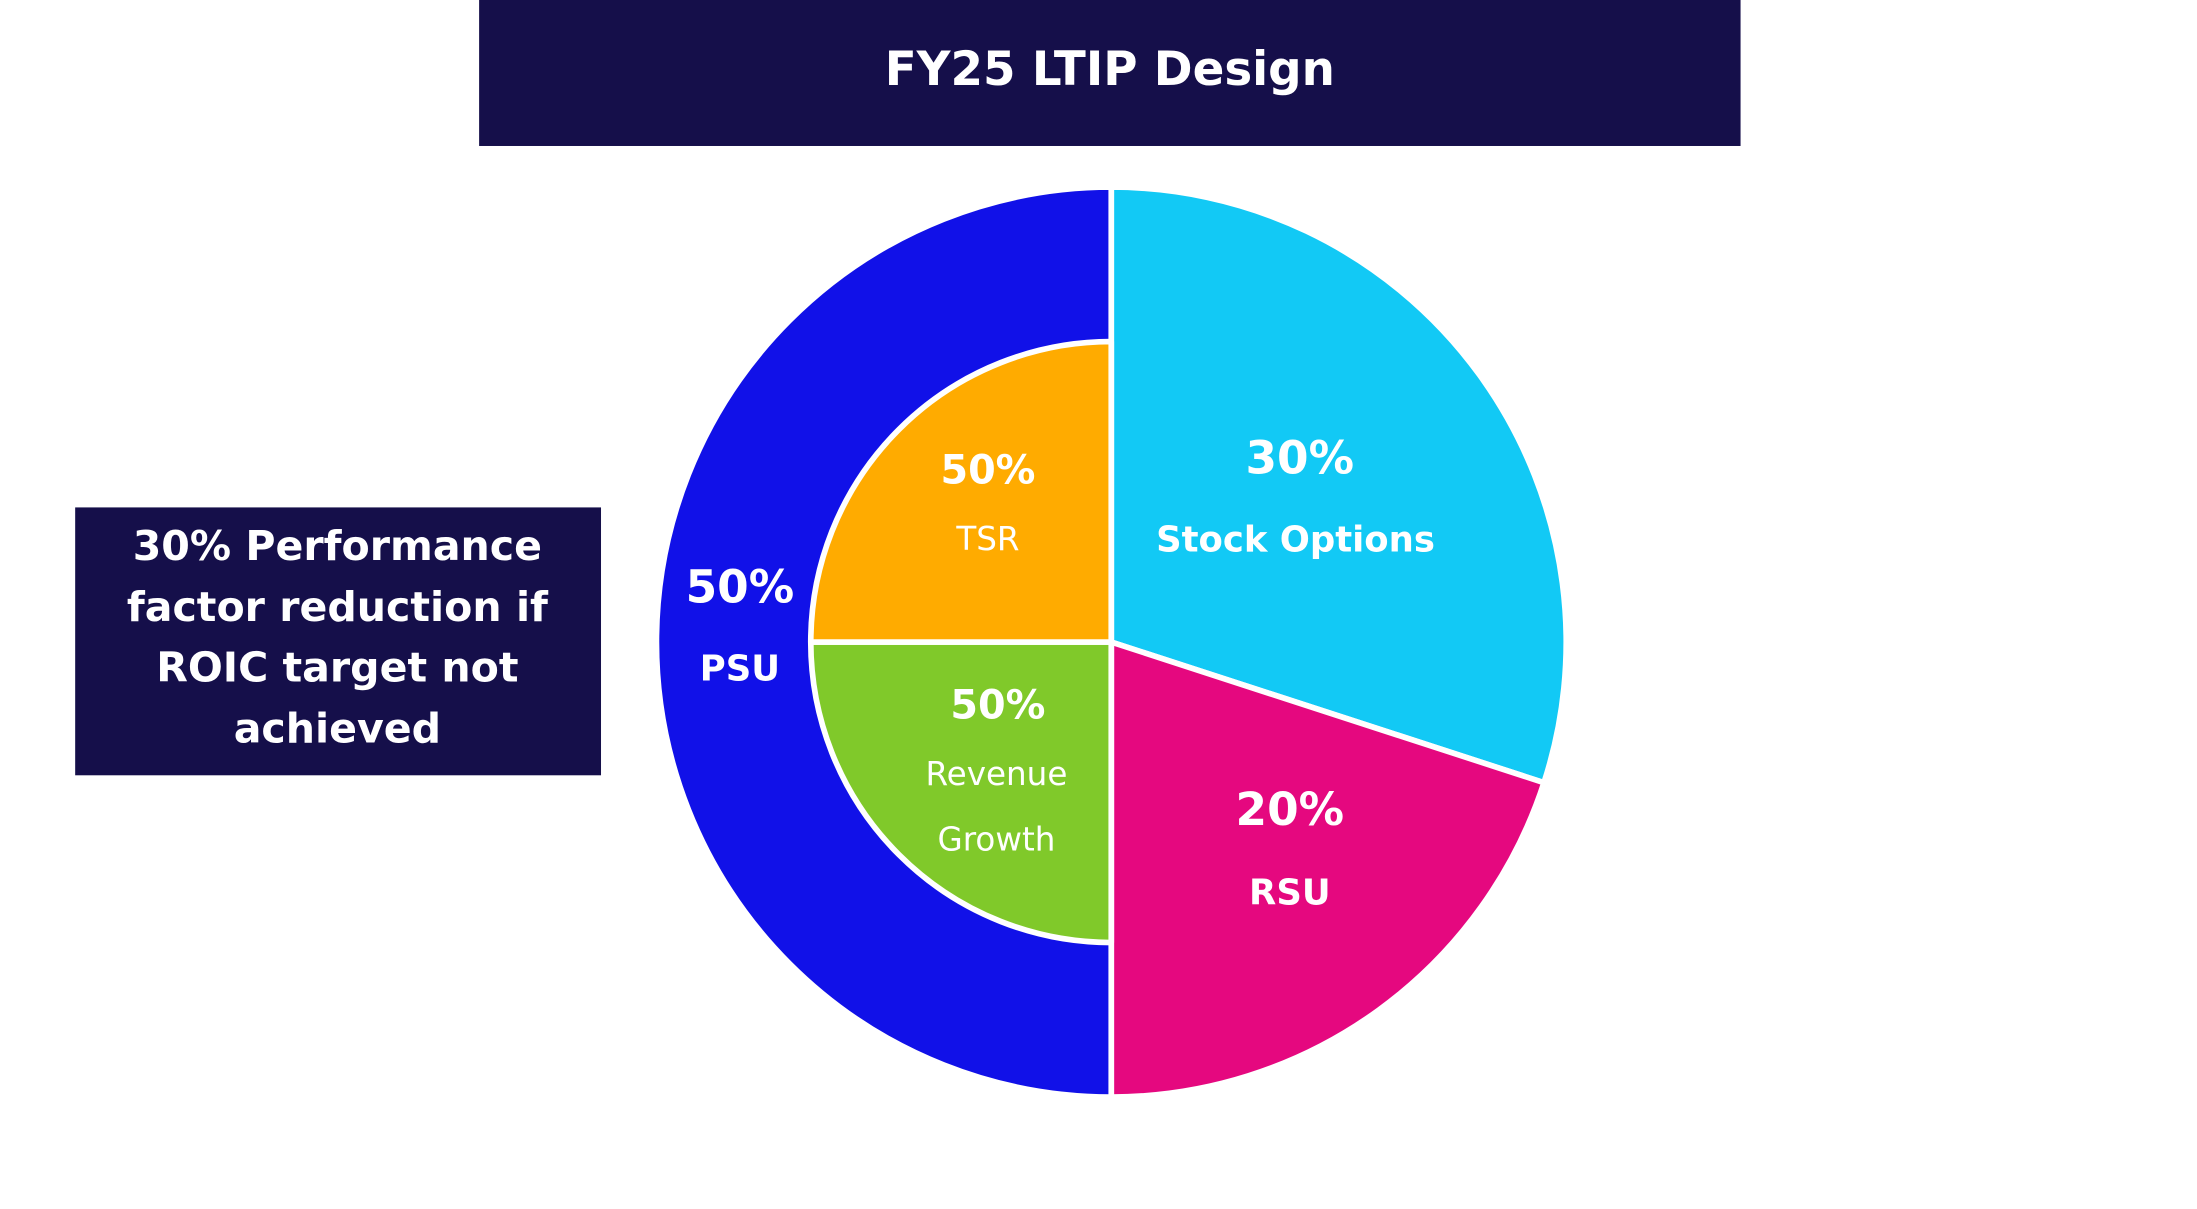 The width and height of the screenshot is (2197, 1209). What do you see at coordinates (1299, 457) in the screenshot?
I see `label-stock-options-pct: 30%` at bounding box center [1299, 457].